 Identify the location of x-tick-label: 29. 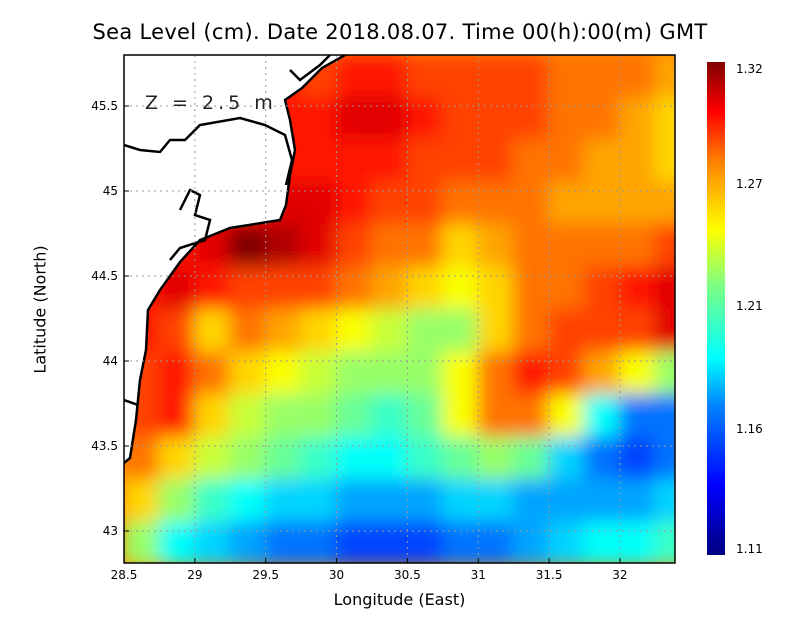
(194, 575).